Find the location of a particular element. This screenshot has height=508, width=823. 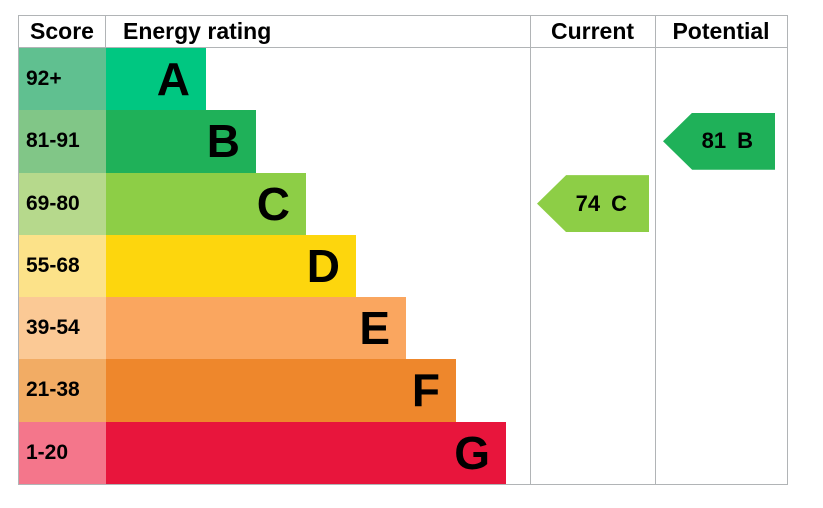

band-score-range: 21-38 is located at coordinates (62, 390).